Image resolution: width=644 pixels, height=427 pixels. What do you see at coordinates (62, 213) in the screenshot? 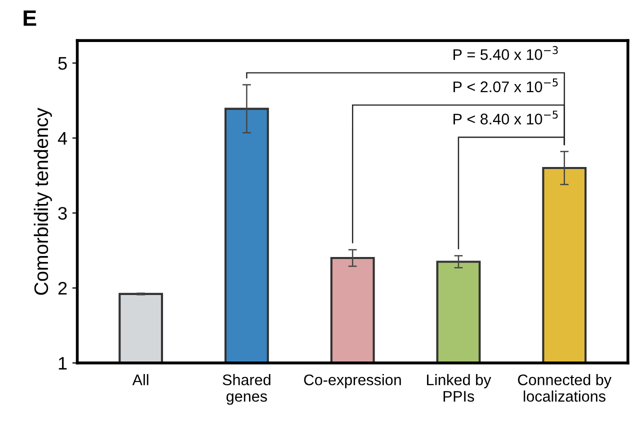
I see `y-tick-label: 3` at bounding box center [62, 213].